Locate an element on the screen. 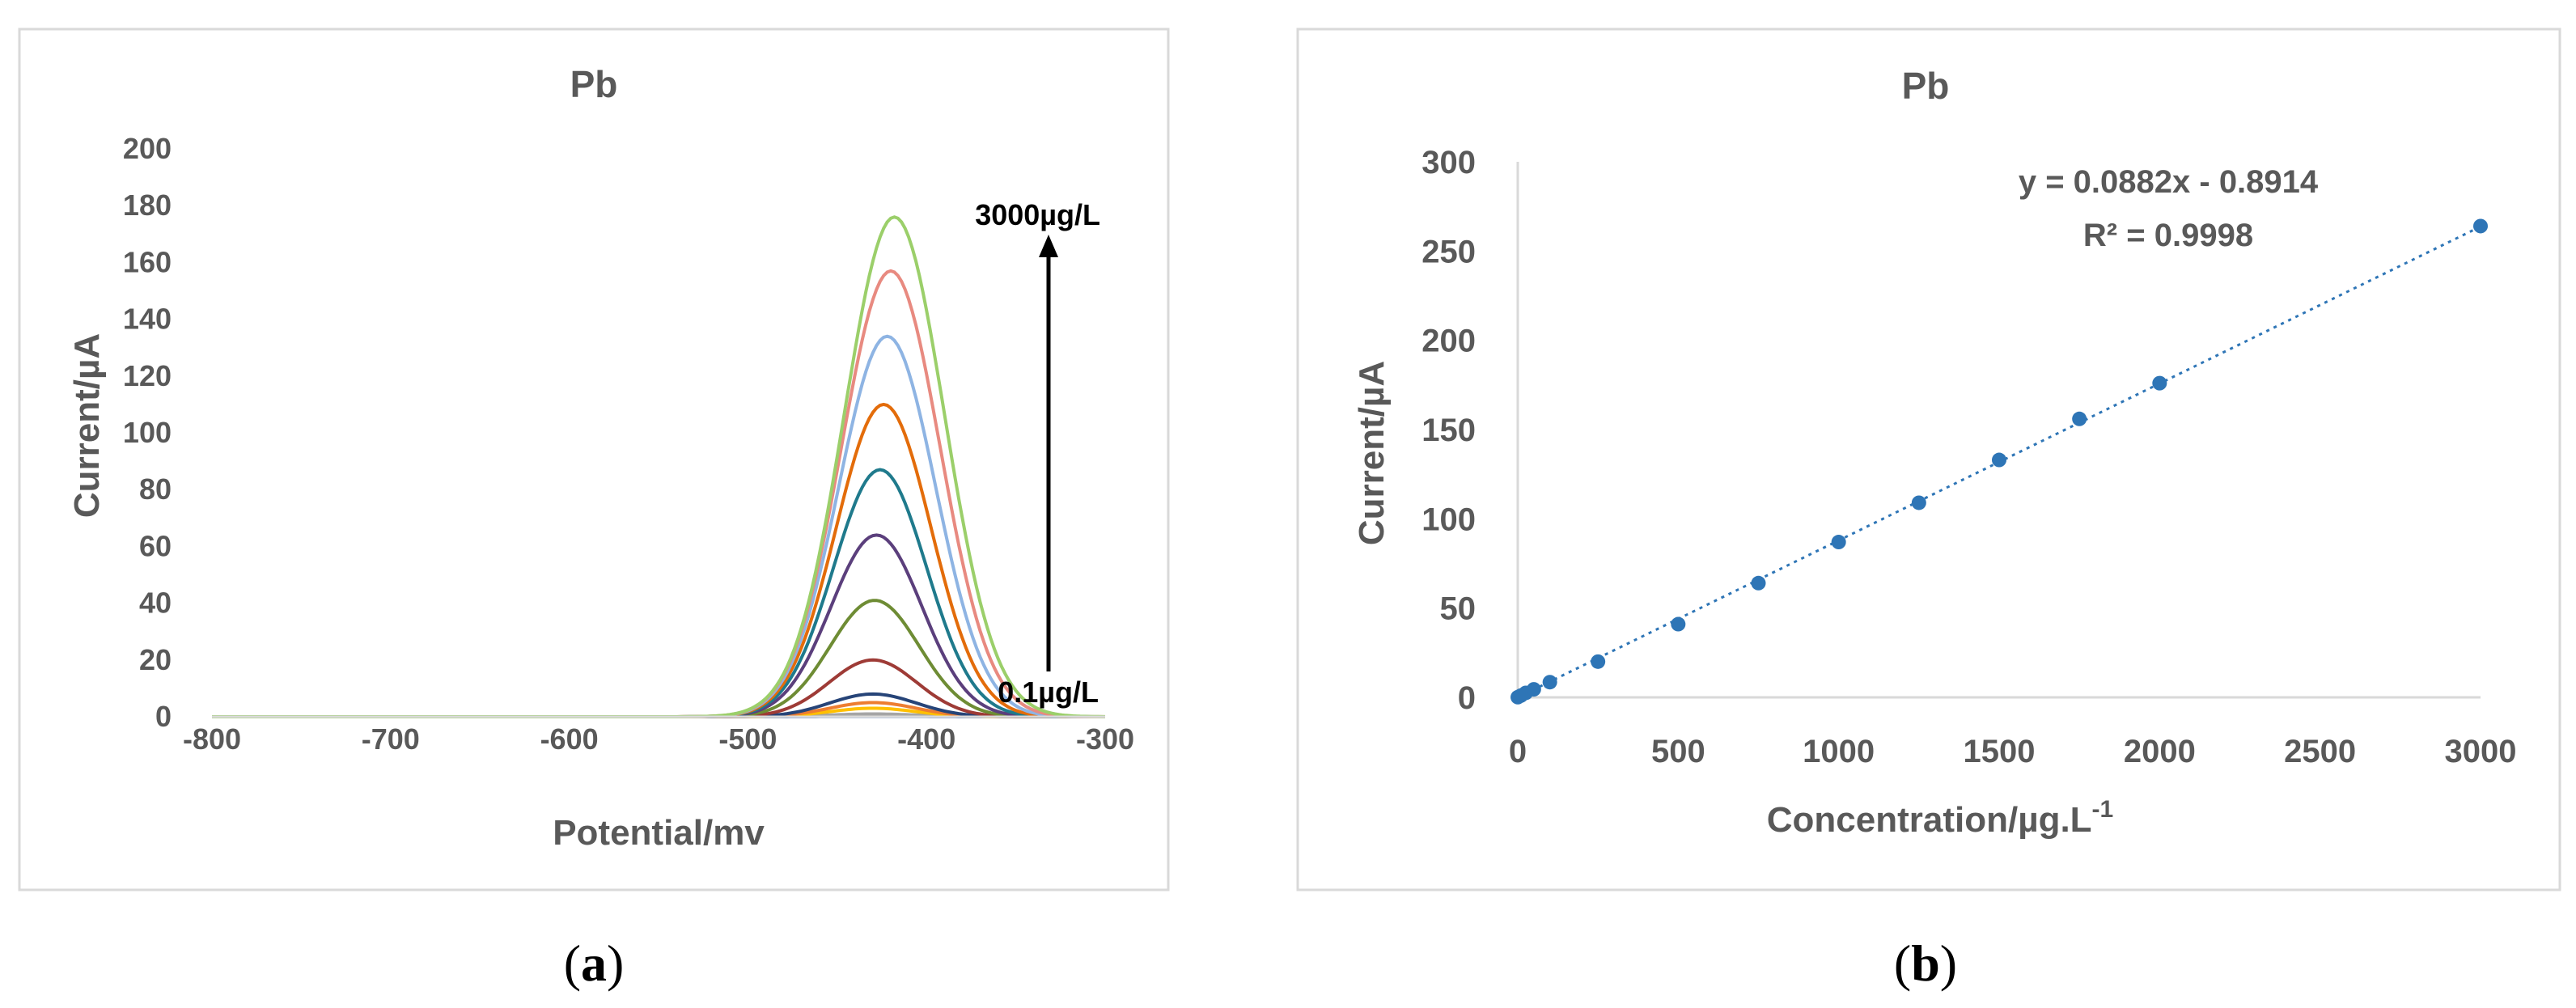 The image size is (2576, 1008). panel-b-y-tick-label: 300 is located at coordinates (1448, 162).